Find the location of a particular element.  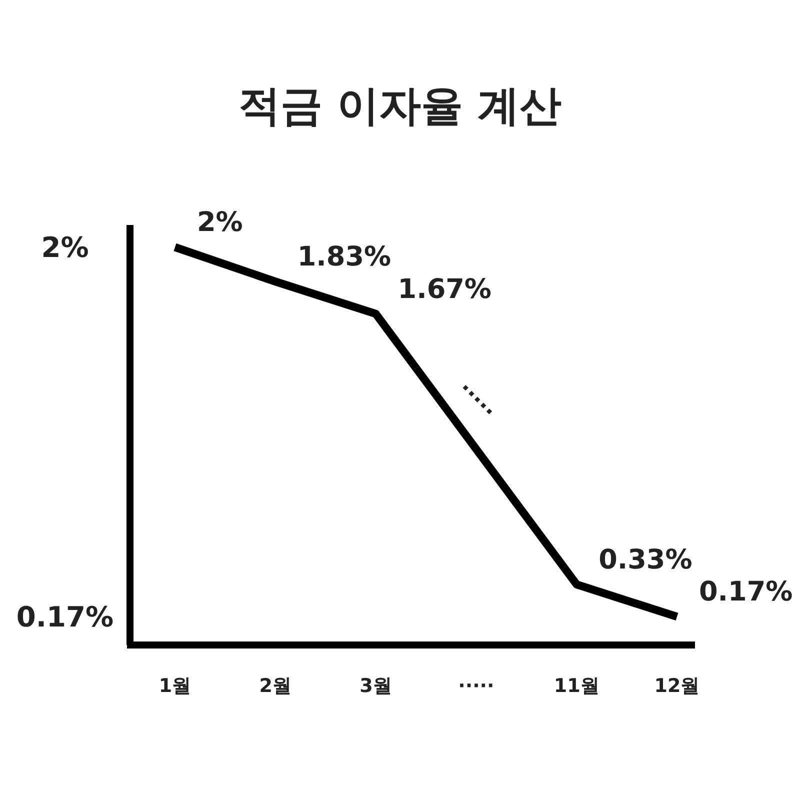

x-tick-label: 3월 is located at coordinates (376, 686).